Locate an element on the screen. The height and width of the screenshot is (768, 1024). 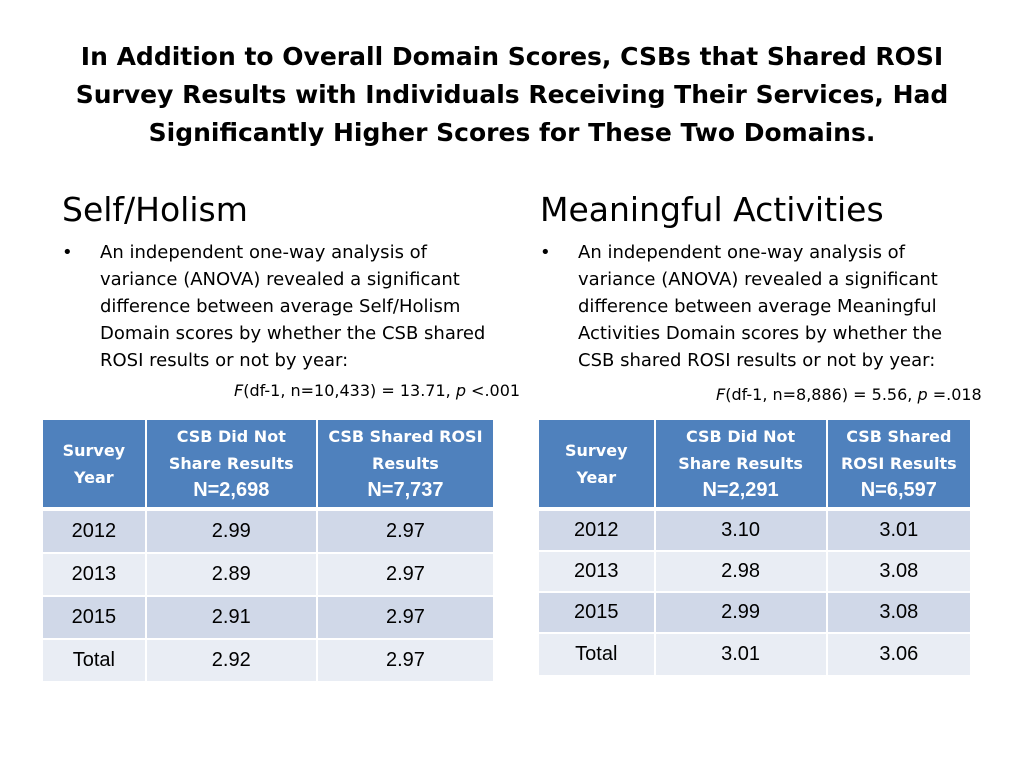
cell-not-shared: 3.10 is located at coordinates (740, 529).